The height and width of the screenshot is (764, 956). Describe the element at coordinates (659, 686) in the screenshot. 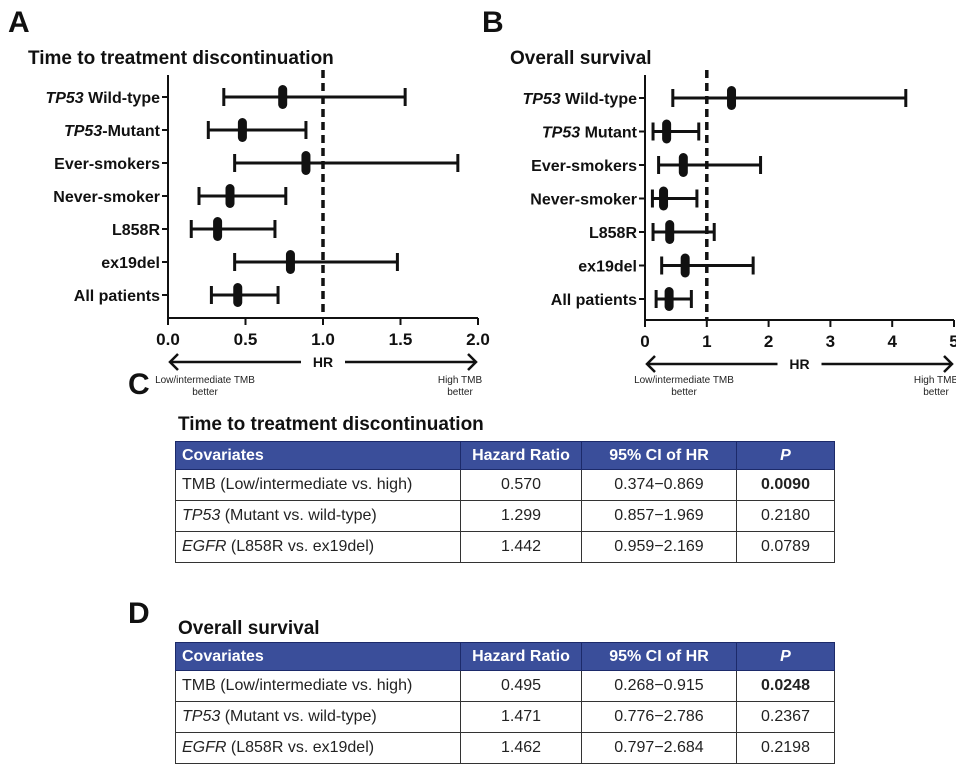

I see `ci-cell: 0.268−0.915` at that location.